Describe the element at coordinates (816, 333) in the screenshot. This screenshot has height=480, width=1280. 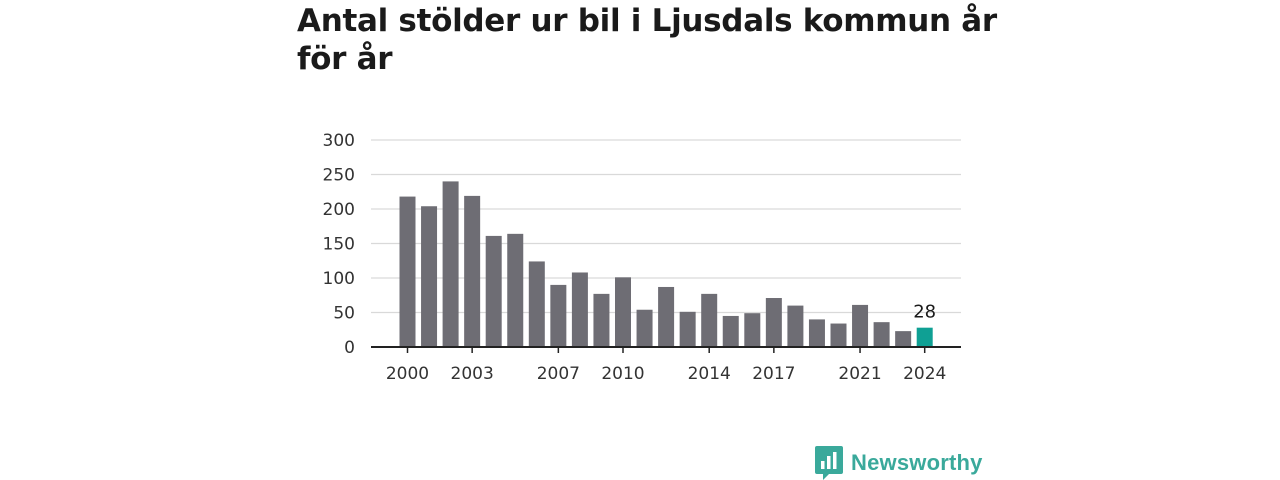
I see `bar-2019` at that location.